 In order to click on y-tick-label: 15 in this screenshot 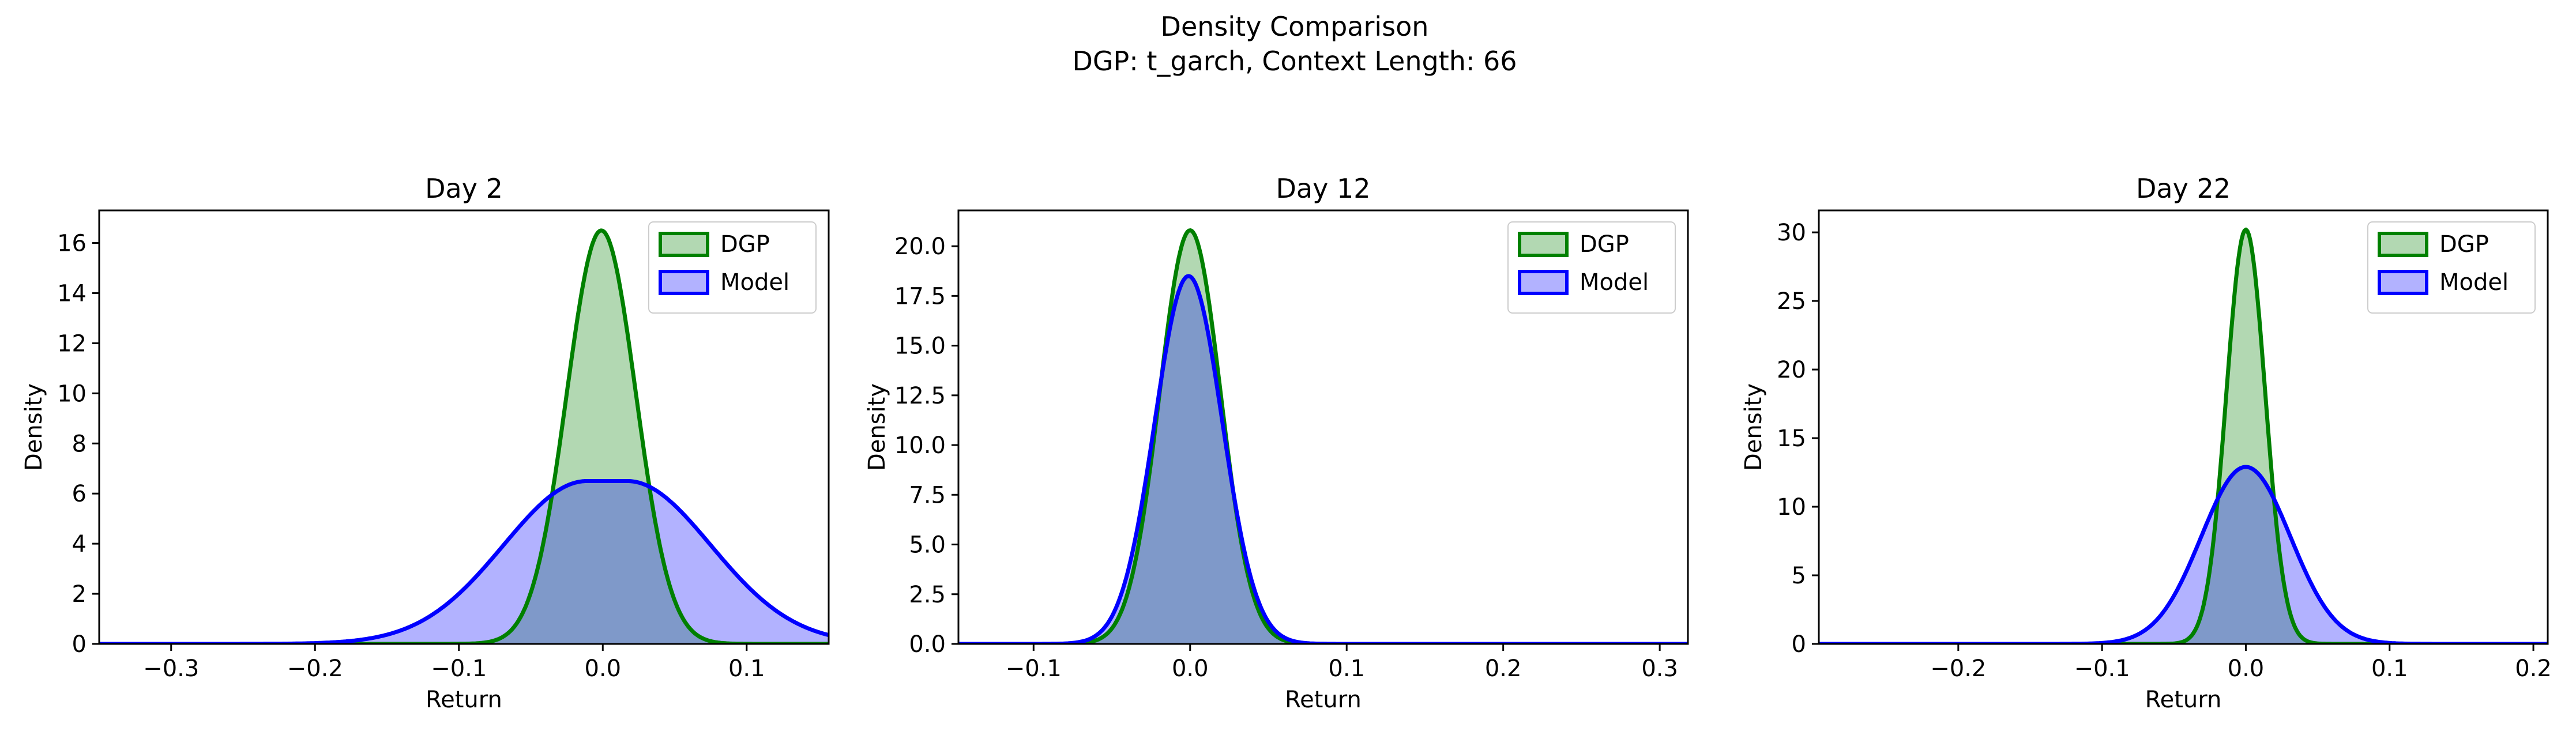, I will do `click(1791, 438)`.